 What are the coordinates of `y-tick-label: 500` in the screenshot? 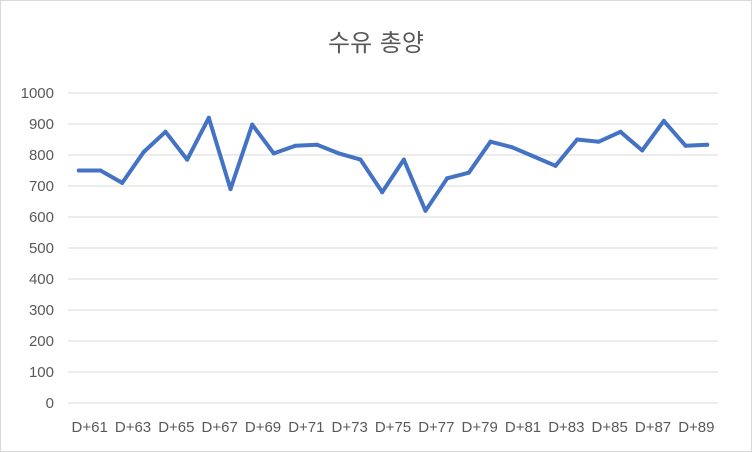 It's located at (41, 248).